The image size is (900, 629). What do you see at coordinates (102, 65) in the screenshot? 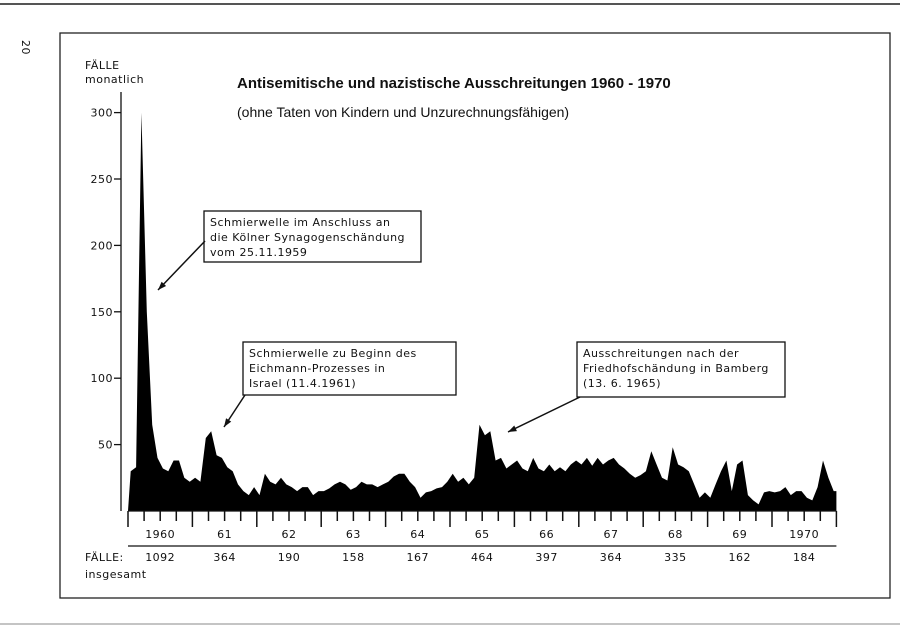
I see `y-axis-label-line1: FÄLLE` at bounding box center [102, 65].